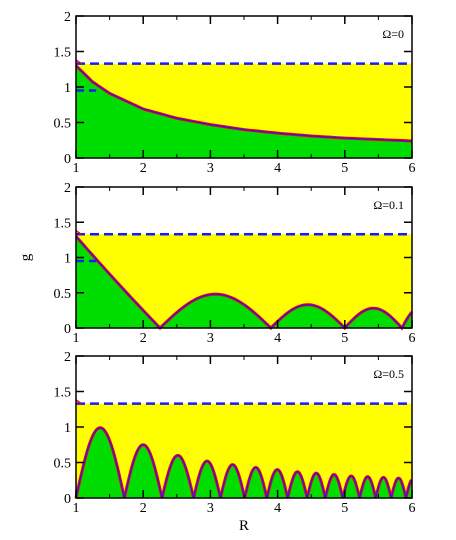 Image resolution: width=456 pixels, height=540 pixels. I want to click on y-axis-label: g, so click(26, 257).